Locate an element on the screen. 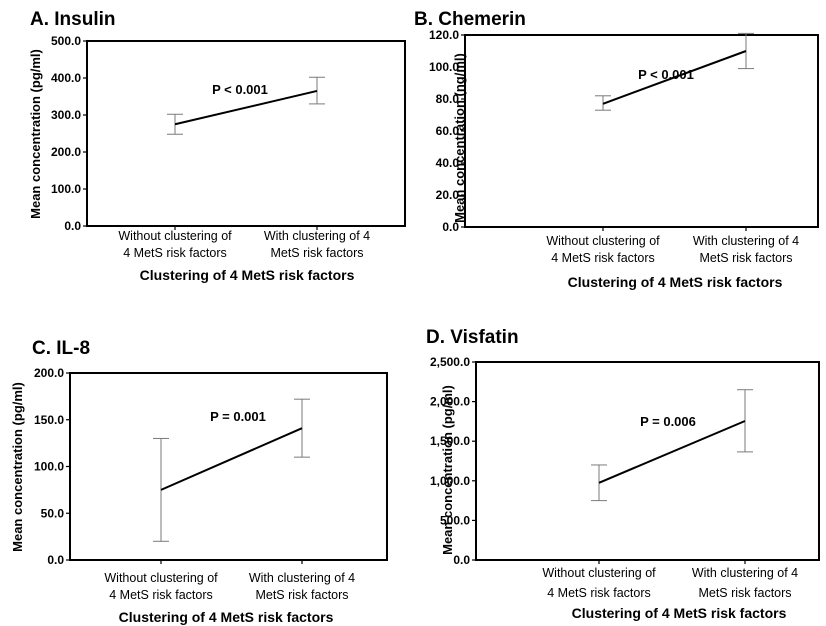  y-tick-label: 300.0 is located at coordinates (66, 115).